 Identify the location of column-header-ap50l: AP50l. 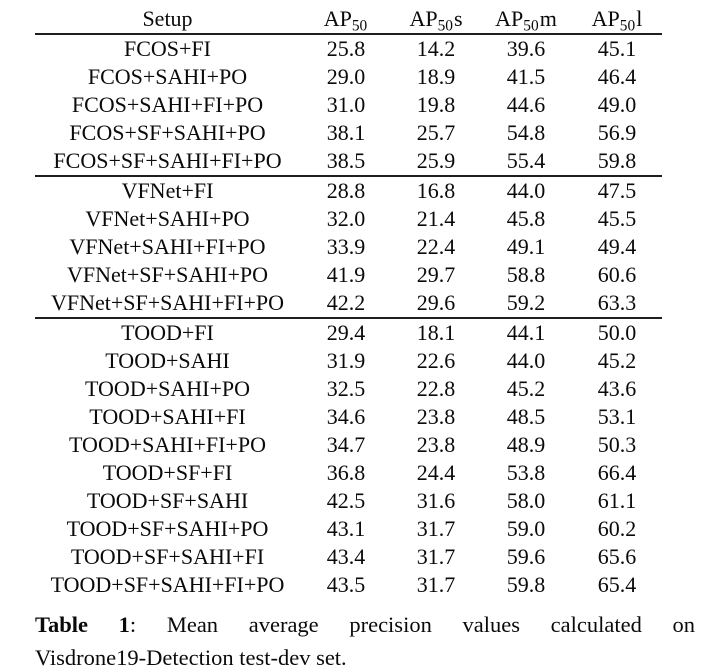
(617, 19).